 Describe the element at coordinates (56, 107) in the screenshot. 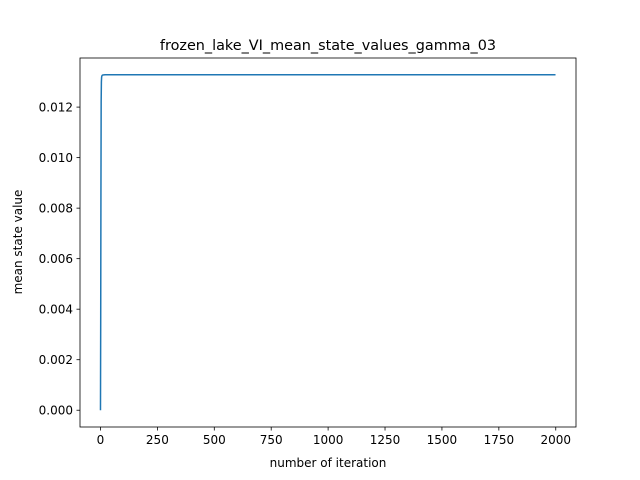

I see `y-tick-label: 0.012` at that location.